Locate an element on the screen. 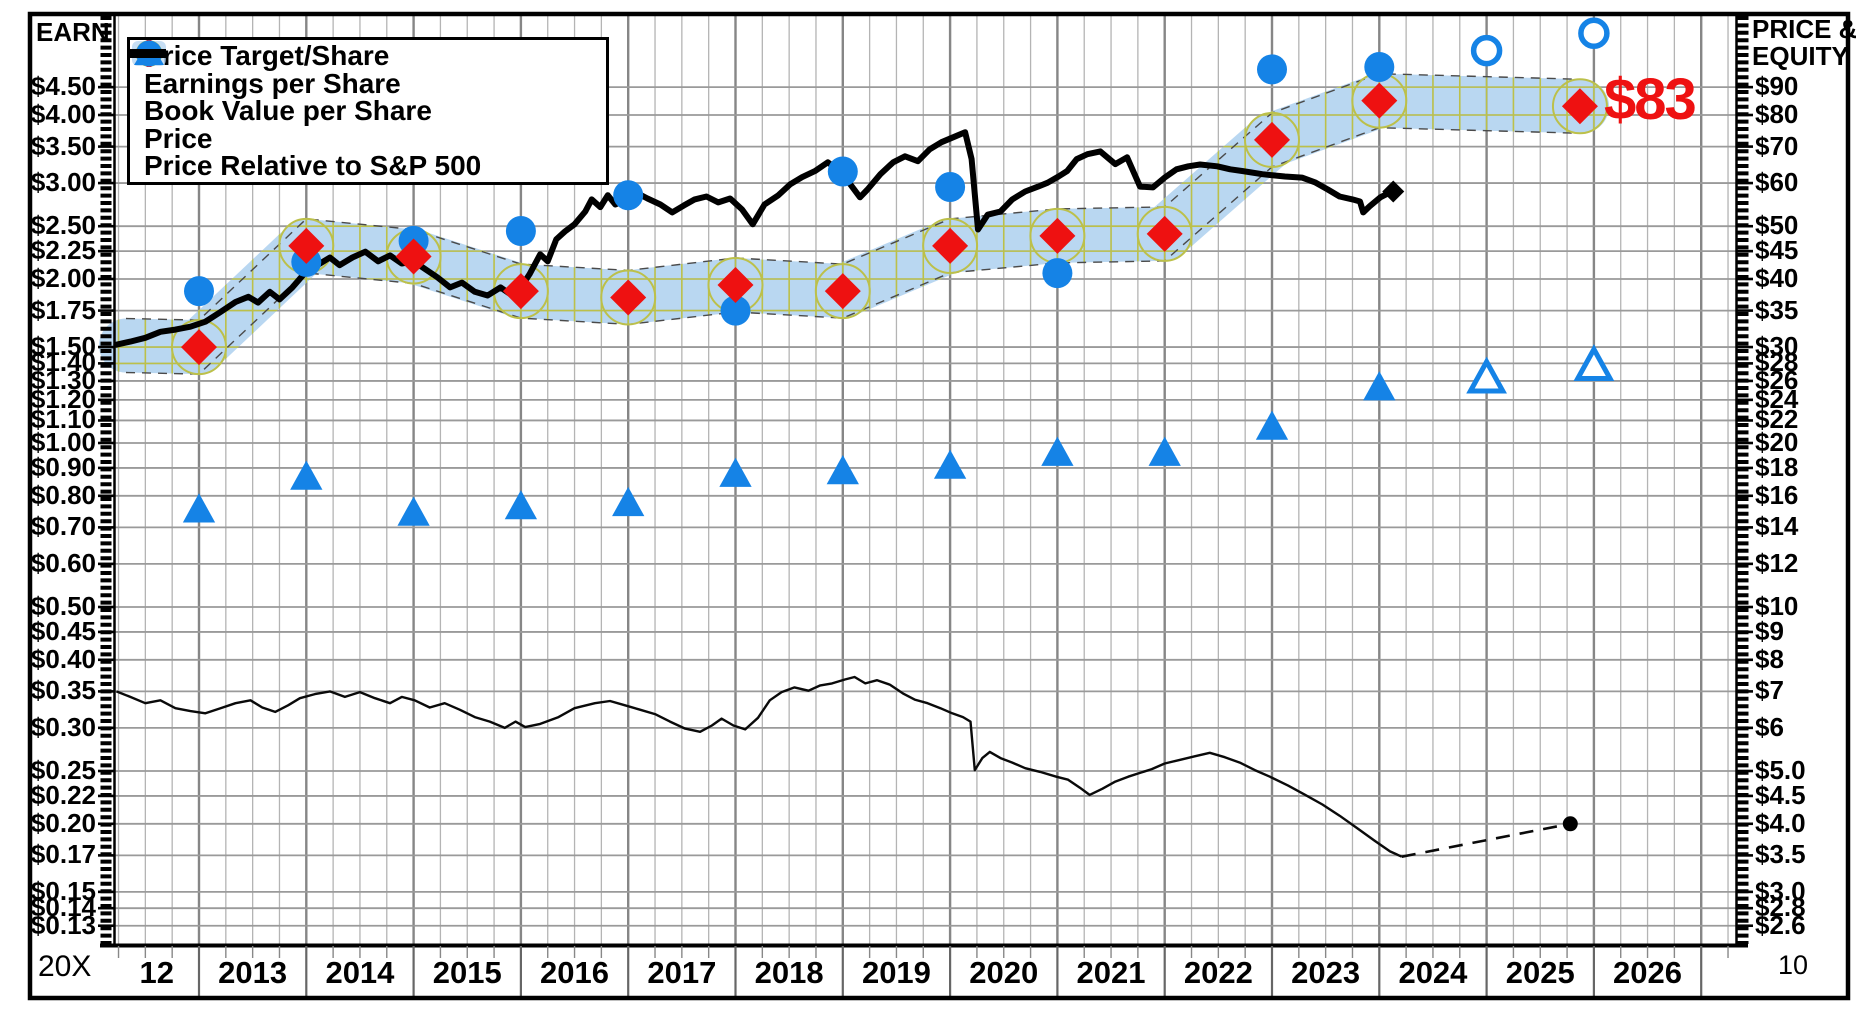 This screenshot has width=1856, height=1012. right-axis-tick-label: $16 is located at coordinates (1777, 494).